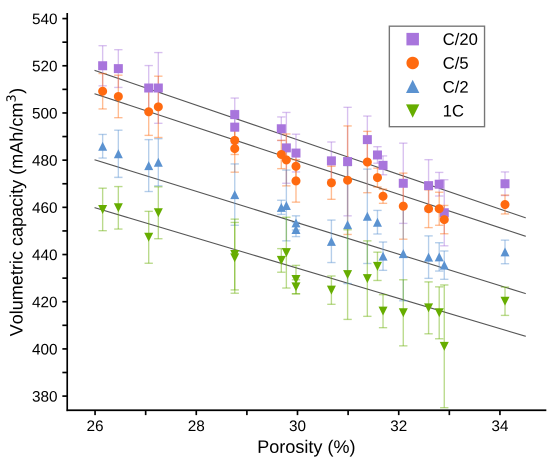 This screenshot has height=462, width=551. What do you see at coordinates (44, 113) in the screenshot?
I see `y-tick-label: 500` at bounding box center [44, 113].